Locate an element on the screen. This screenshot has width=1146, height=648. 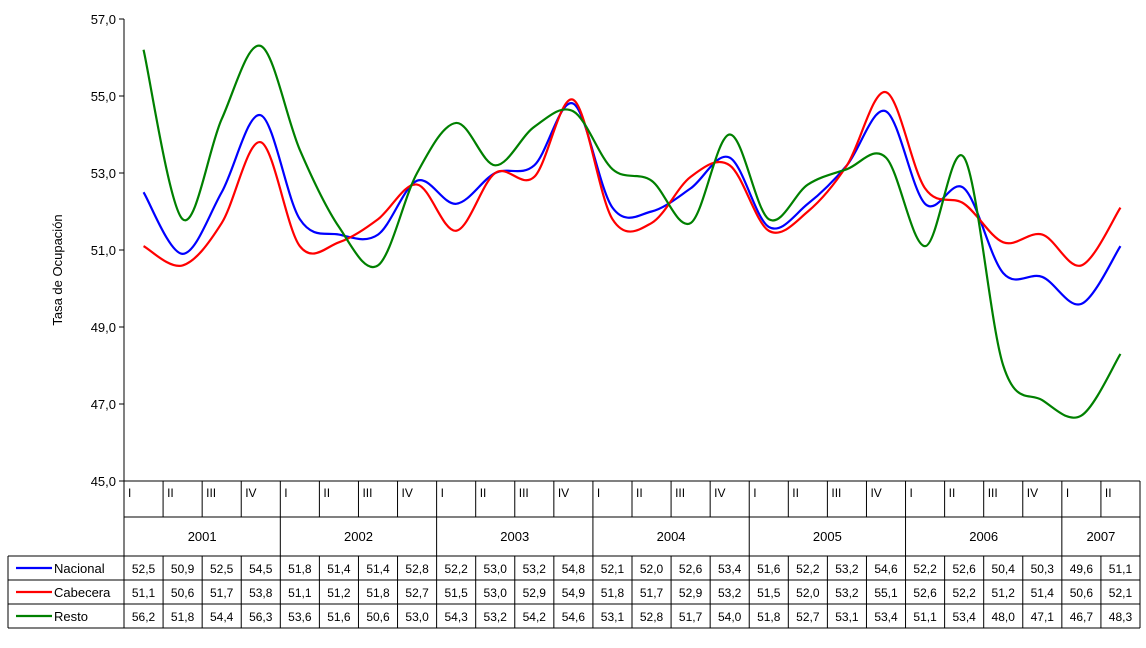
table-value: 47,1 is located at coordinates (1043, 617).